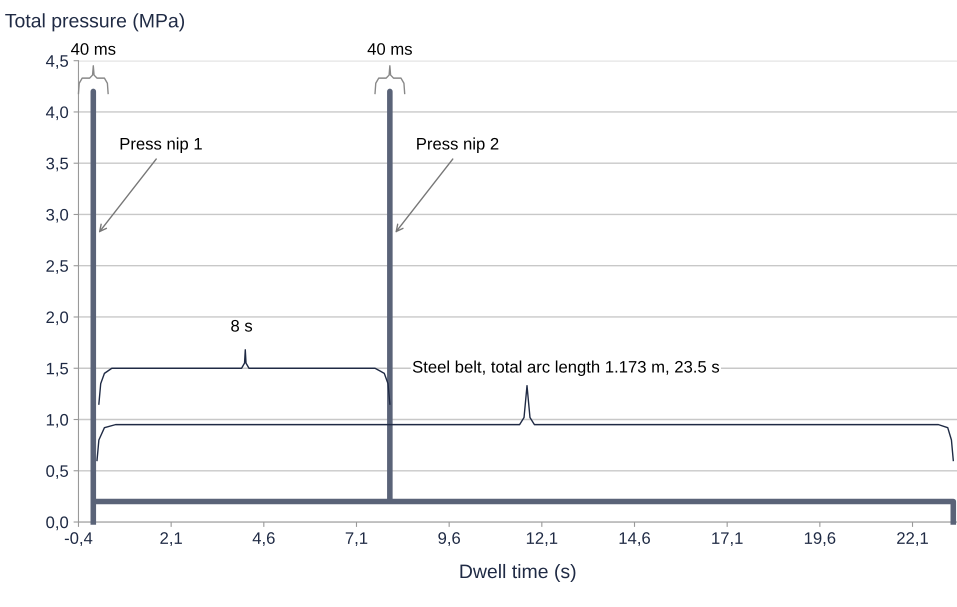 The width and height of the screenshot is (957, 607). Describe the element at coordinates (57, 215) in the screenshot. I see `y-tick-label: 3,0` at that location.